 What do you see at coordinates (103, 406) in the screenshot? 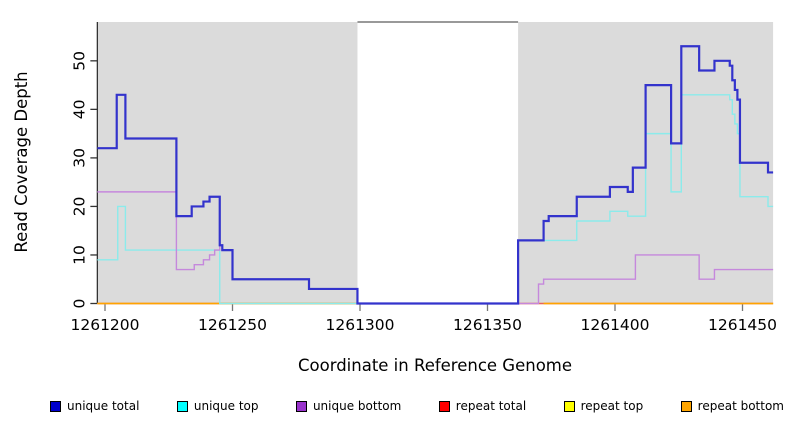
I see `legend-label: unique total` at bounding box center [103, 406].